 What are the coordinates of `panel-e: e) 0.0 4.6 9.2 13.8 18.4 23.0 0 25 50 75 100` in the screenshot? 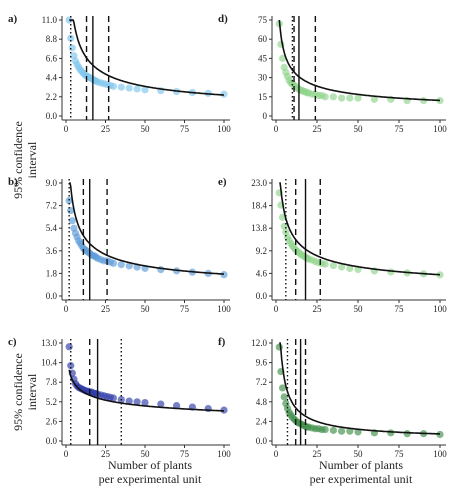 It's located at (332, 245).